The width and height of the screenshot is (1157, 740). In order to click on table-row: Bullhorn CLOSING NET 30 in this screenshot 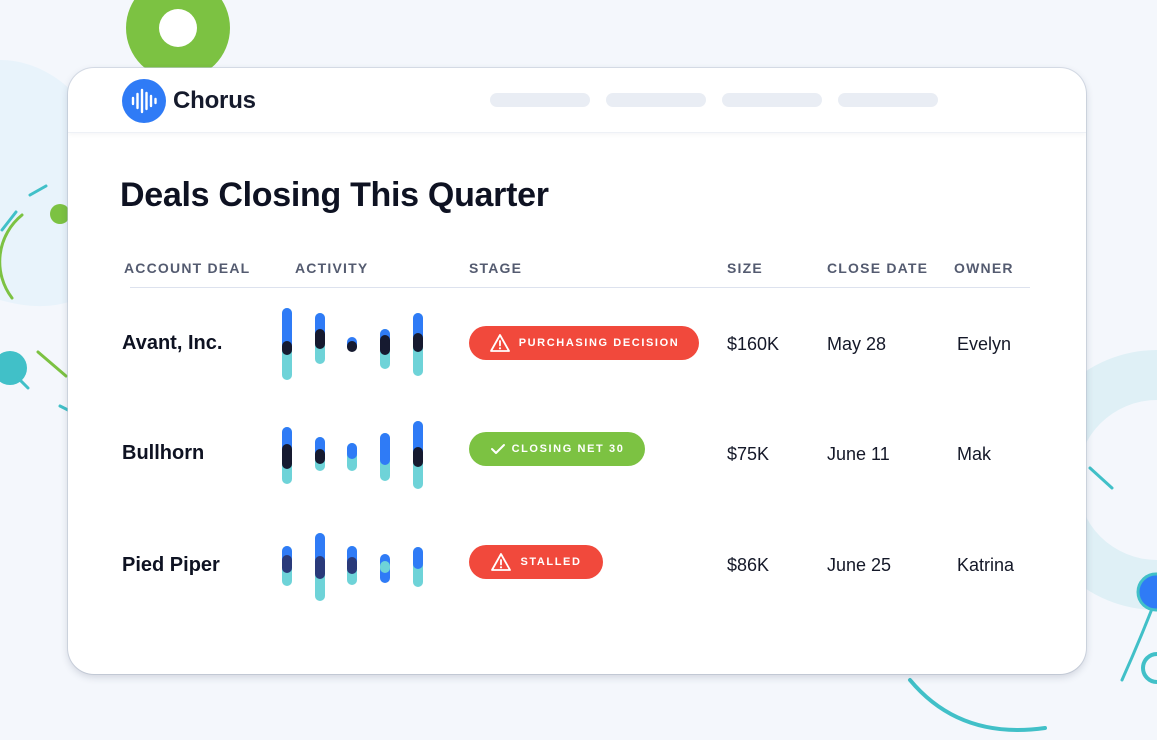, I will do `click(577, 454)`.